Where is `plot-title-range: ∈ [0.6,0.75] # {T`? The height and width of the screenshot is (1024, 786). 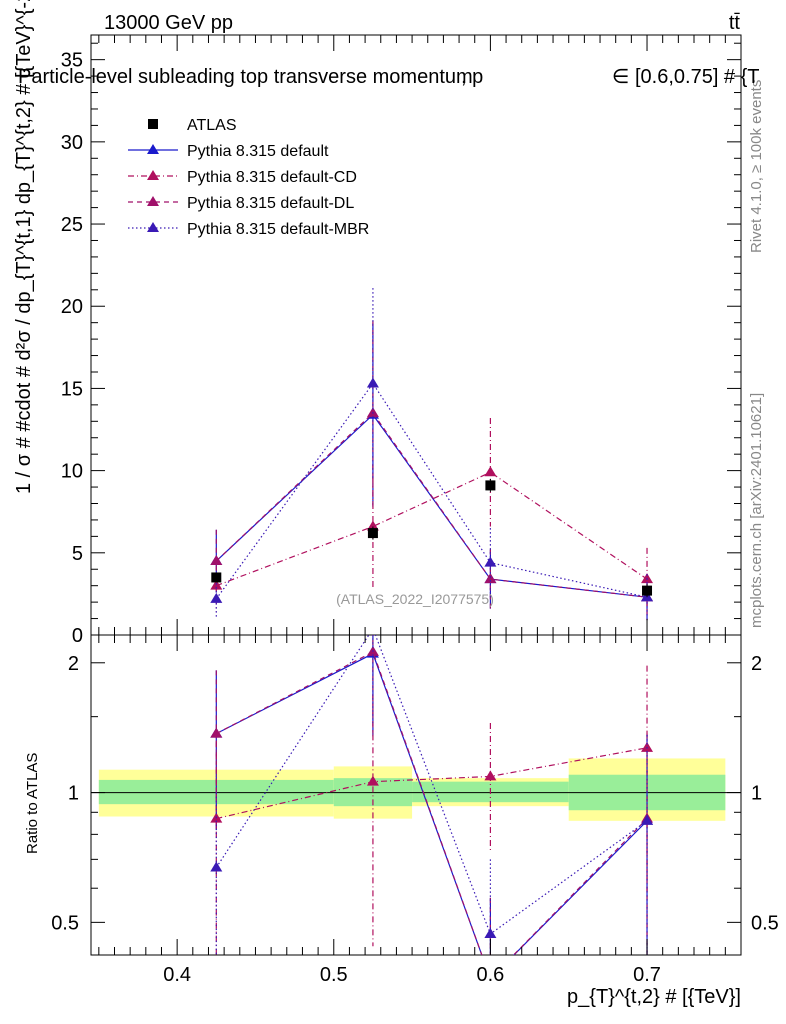
plot-title-range: ∈ [0.6,0.75] # {T is located at coordinates (686, 77).